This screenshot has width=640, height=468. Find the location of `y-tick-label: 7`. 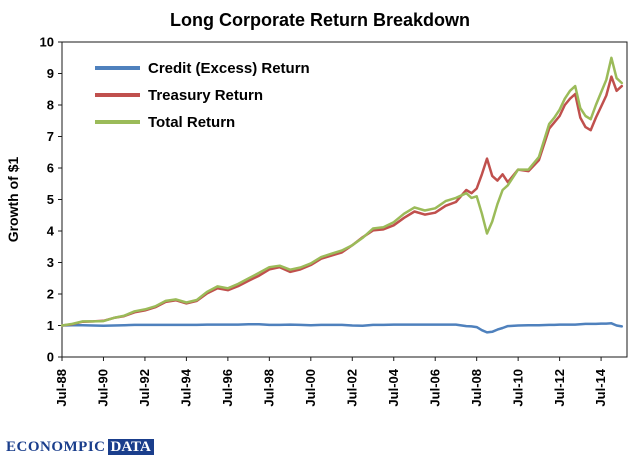

y-tick-label: 7 is located at coordinates (50, 136).